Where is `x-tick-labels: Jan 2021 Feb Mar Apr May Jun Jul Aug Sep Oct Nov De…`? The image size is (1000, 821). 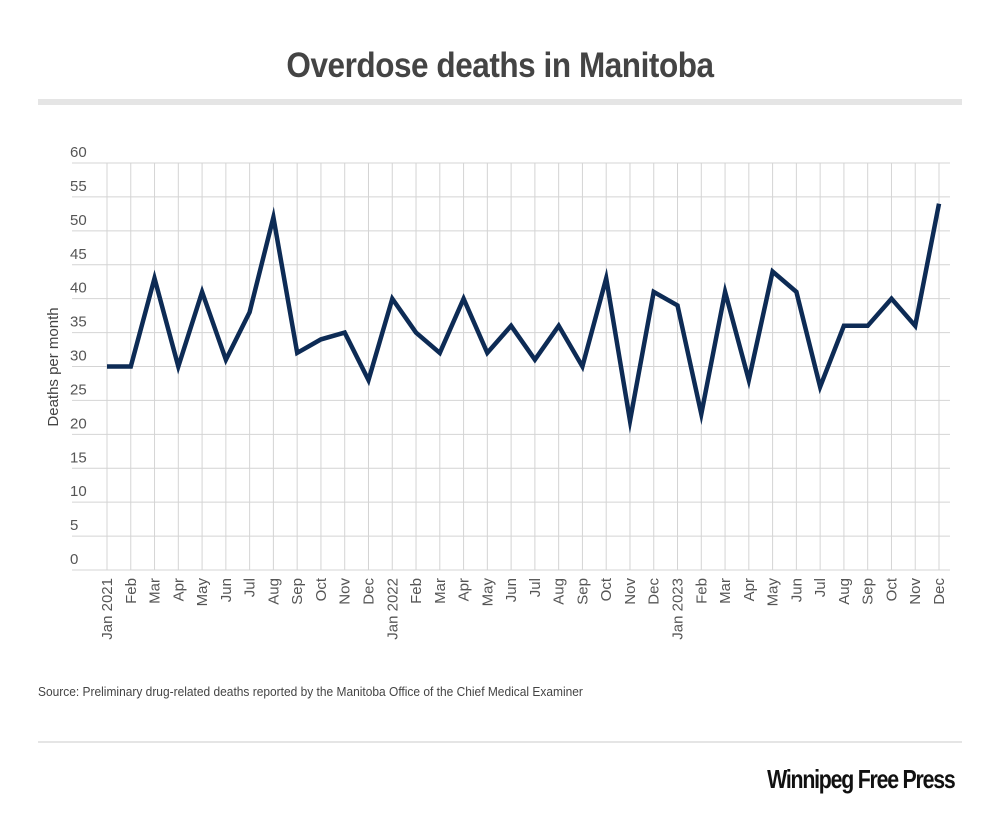 x-tick-labels: Jan 2021 Feb Mar Apr May Jun Jul Aug Sep Oct Nov De… is located at coordinates (523, 608).